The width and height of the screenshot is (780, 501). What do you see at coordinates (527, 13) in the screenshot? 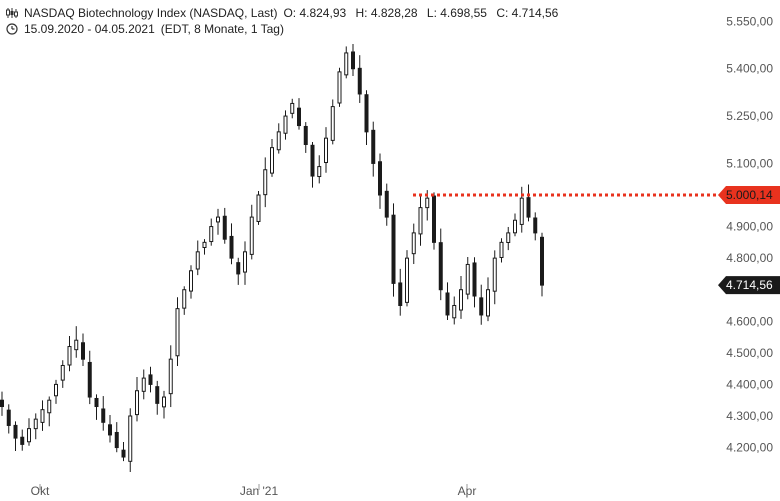
I see `close-value: C: 4.714,56` at bounding box center [527, 13].